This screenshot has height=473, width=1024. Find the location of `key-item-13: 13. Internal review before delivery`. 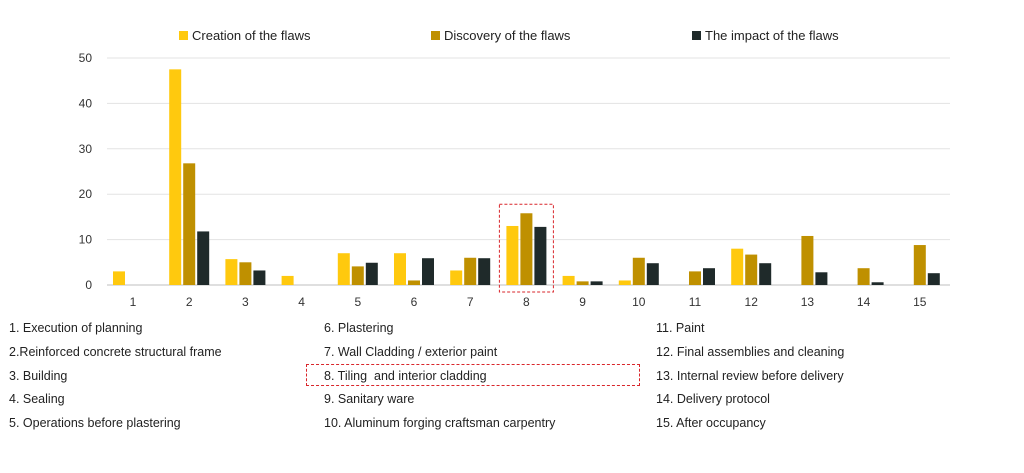

key-item-13: 13. Internal review before delivery is located at coordinates (750, 376).